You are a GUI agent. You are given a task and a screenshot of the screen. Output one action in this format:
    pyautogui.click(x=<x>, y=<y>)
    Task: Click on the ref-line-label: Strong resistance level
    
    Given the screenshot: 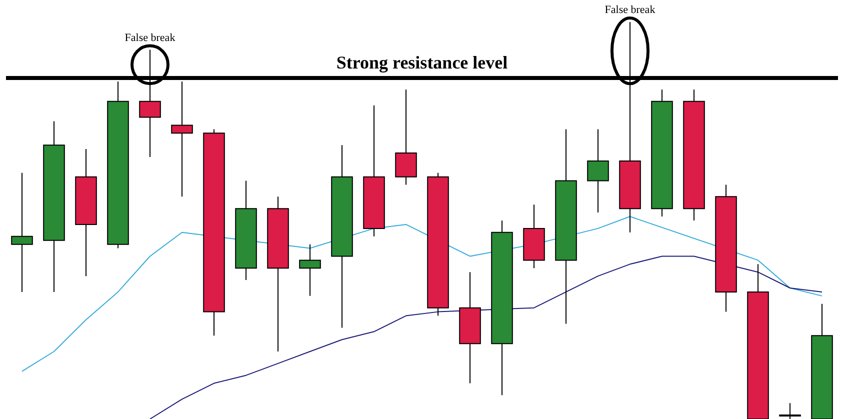 What is the action you would take?
    pyautogui.click(x=422, y=62)
    